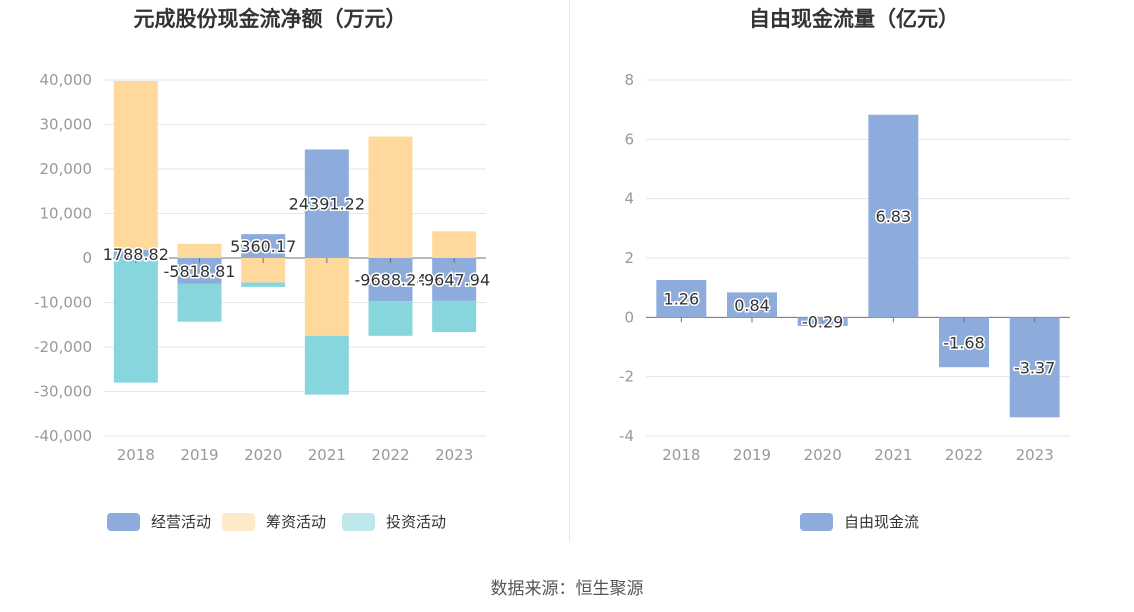  I want to click on data-label: -0.29, so click(822, 322).